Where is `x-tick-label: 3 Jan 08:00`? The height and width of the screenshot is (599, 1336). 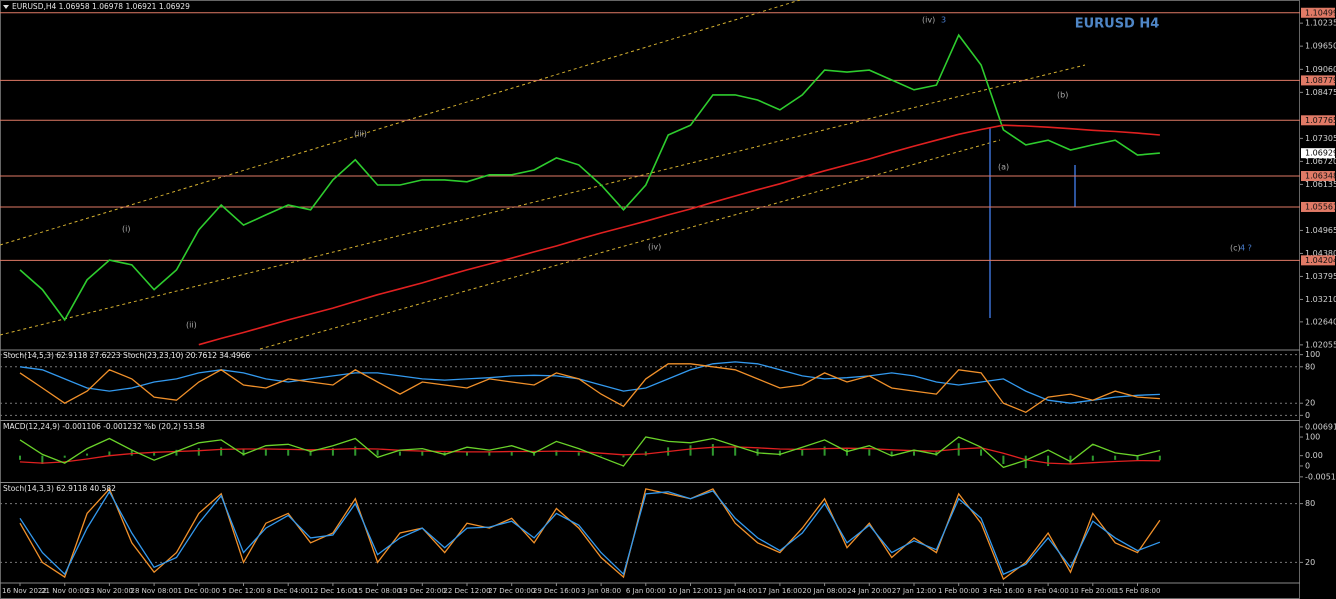
x-tick-label: 3 Jan 08:00 is located at coordinates (601, 591).